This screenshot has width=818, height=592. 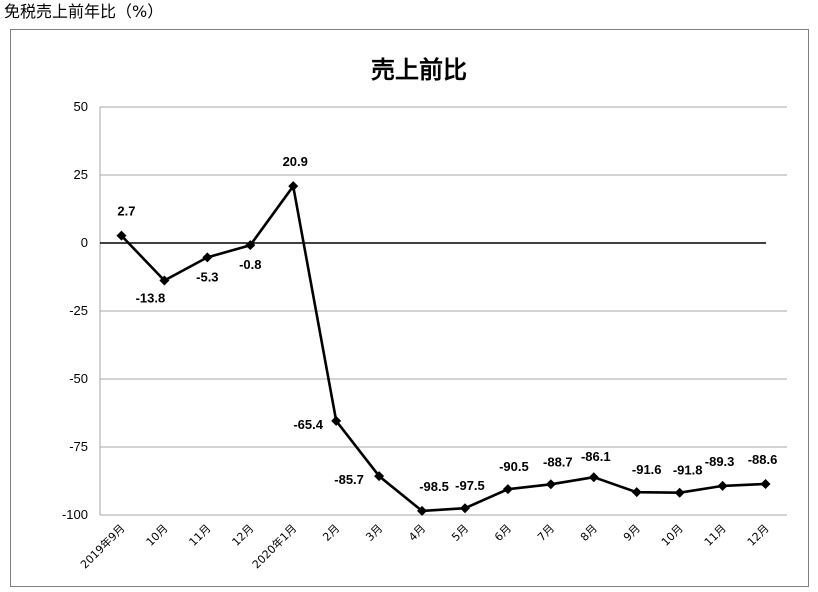 What do you see at coordinates (126, 211) in the screenshot?
I see `data-label: 2.7` at bounding box center [126, 211].